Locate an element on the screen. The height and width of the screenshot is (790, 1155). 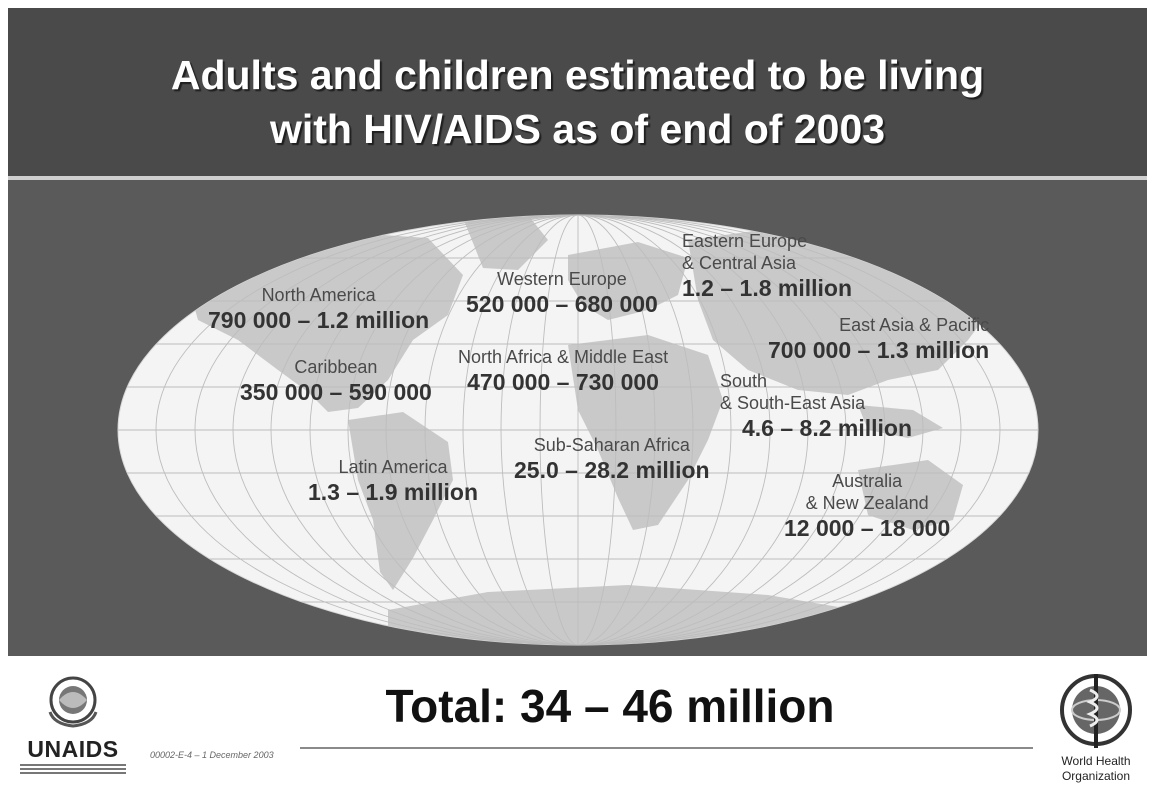
region-name: North America is located at coordinates (318, 295).